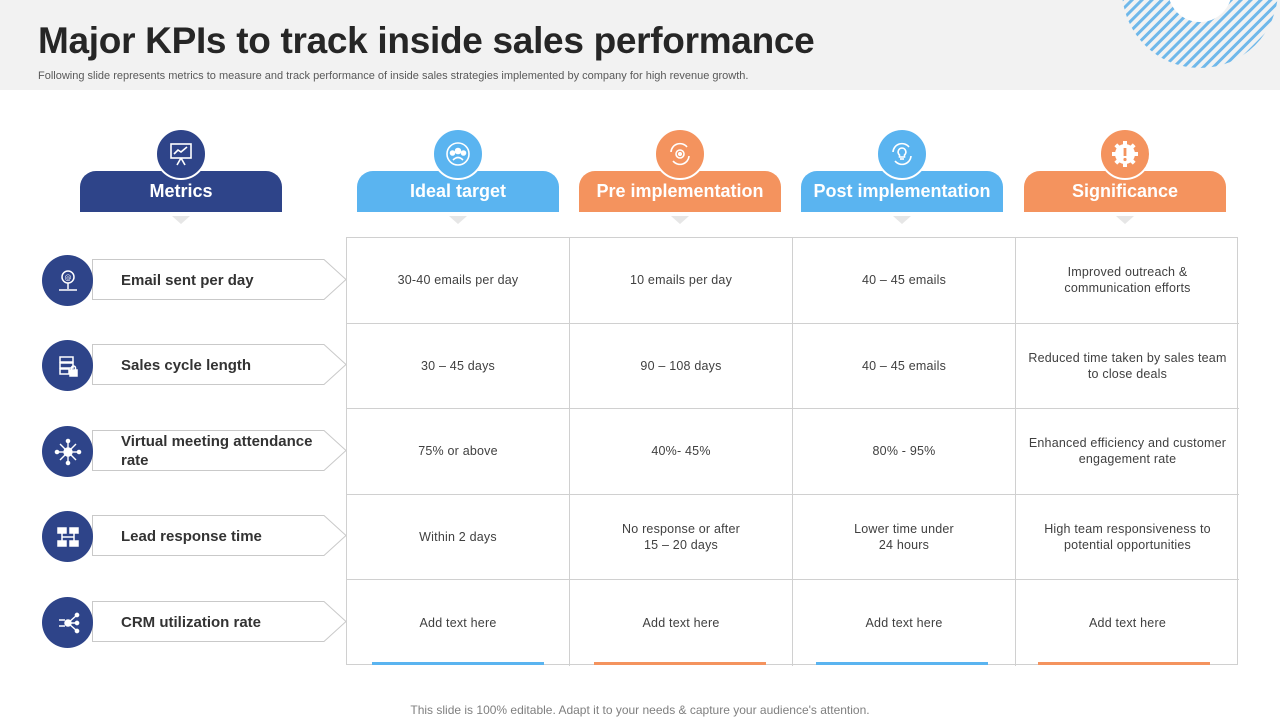  What do you see at coordinates (902, 154) in the screenshot?
I see `lightbulb-cycle-icon` at bounding box center [902, 154].